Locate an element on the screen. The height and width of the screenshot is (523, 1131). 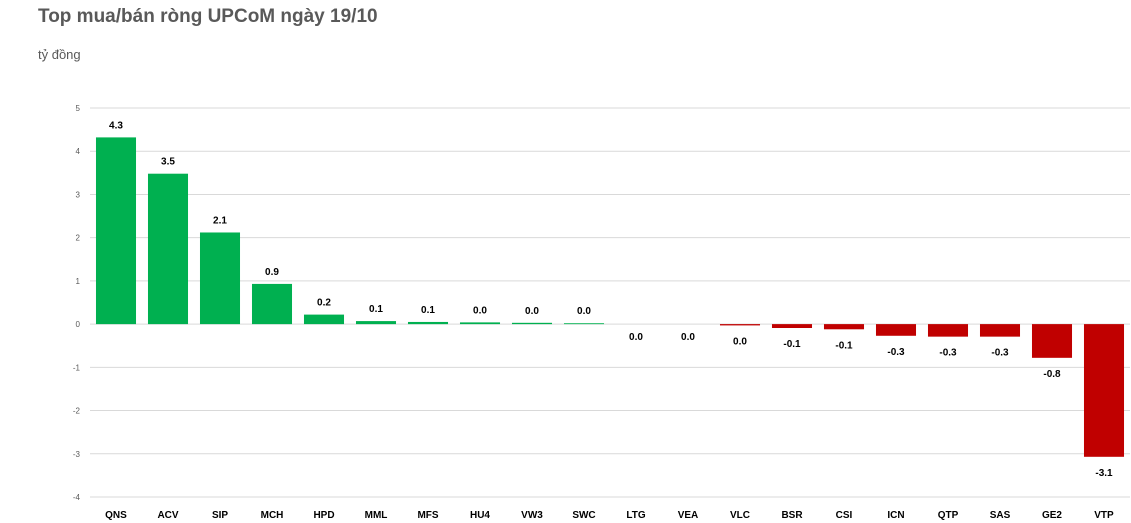
category-label: SWC is located at coordinates (583, 515).